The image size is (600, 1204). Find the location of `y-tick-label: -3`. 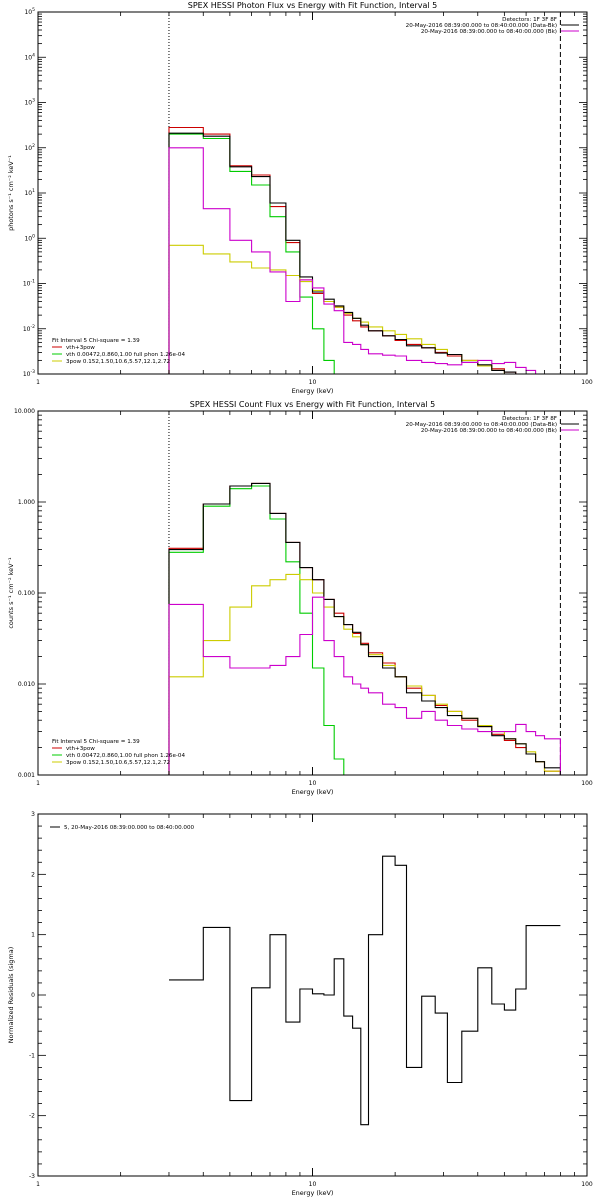

y-tick-label: -3 is located at coordinates (32, 1176).